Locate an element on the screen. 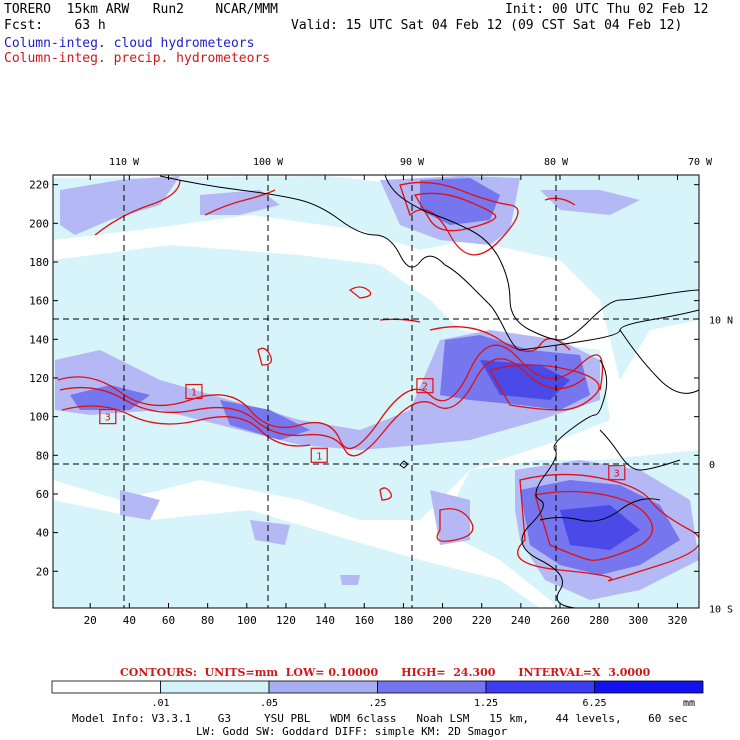  y-tick-label: 220 is located at coordinates (39, 185).